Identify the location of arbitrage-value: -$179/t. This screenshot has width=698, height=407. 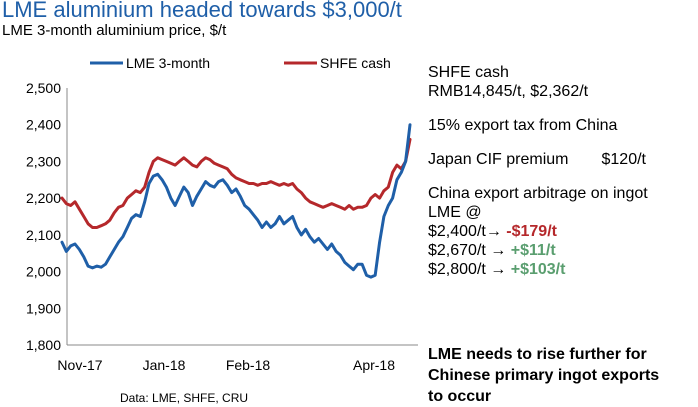
(531, 231).